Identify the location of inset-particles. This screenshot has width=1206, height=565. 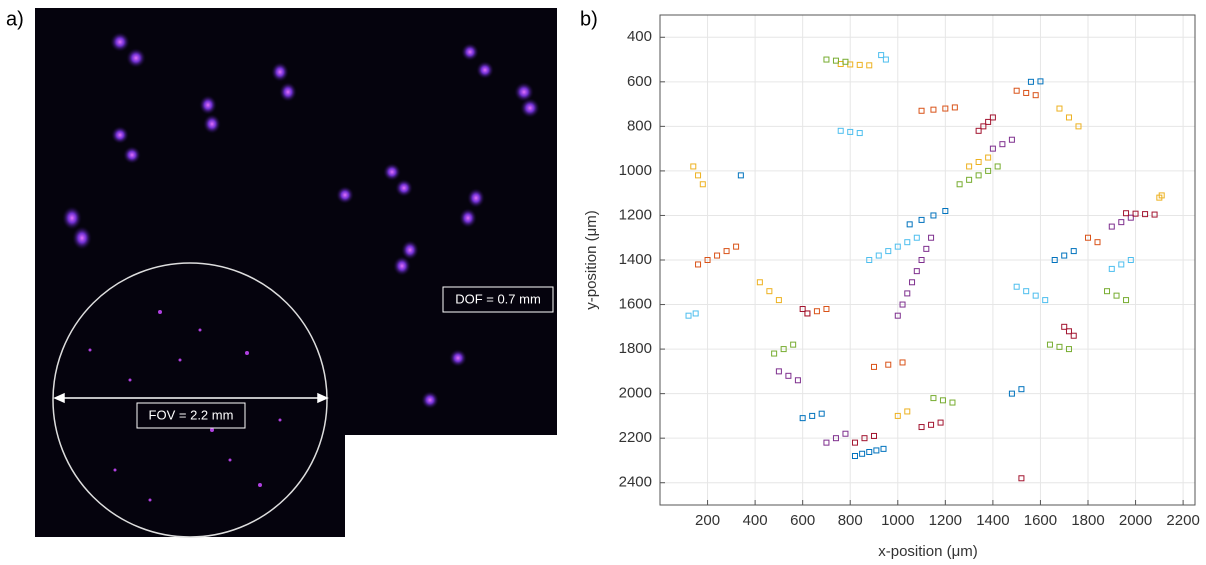
(185, 406).